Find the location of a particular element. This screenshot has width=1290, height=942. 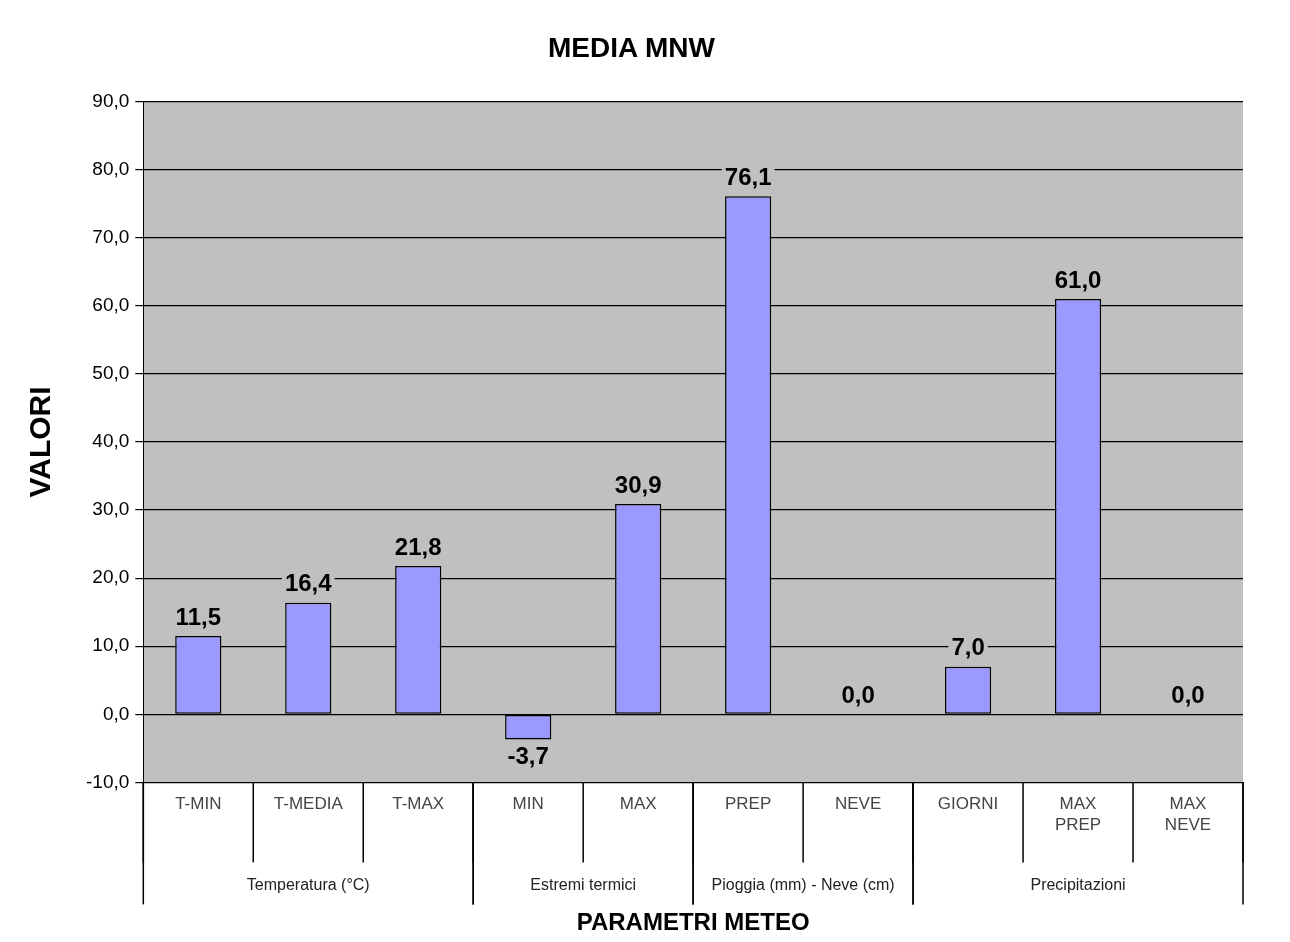

x-tick-label: PREP is located at coordinates (748, 804).